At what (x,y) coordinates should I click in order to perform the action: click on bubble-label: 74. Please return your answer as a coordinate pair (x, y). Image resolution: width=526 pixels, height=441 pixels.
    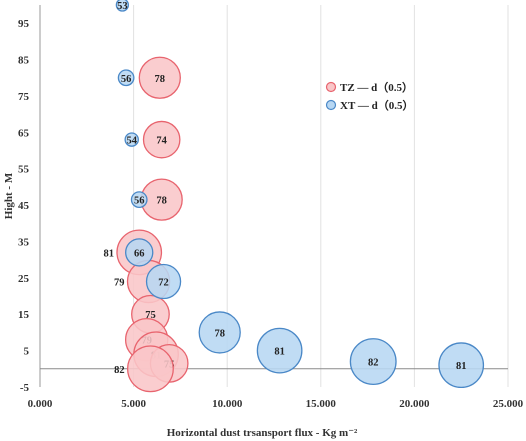
    Looking at the image, I should click on (161, 141).